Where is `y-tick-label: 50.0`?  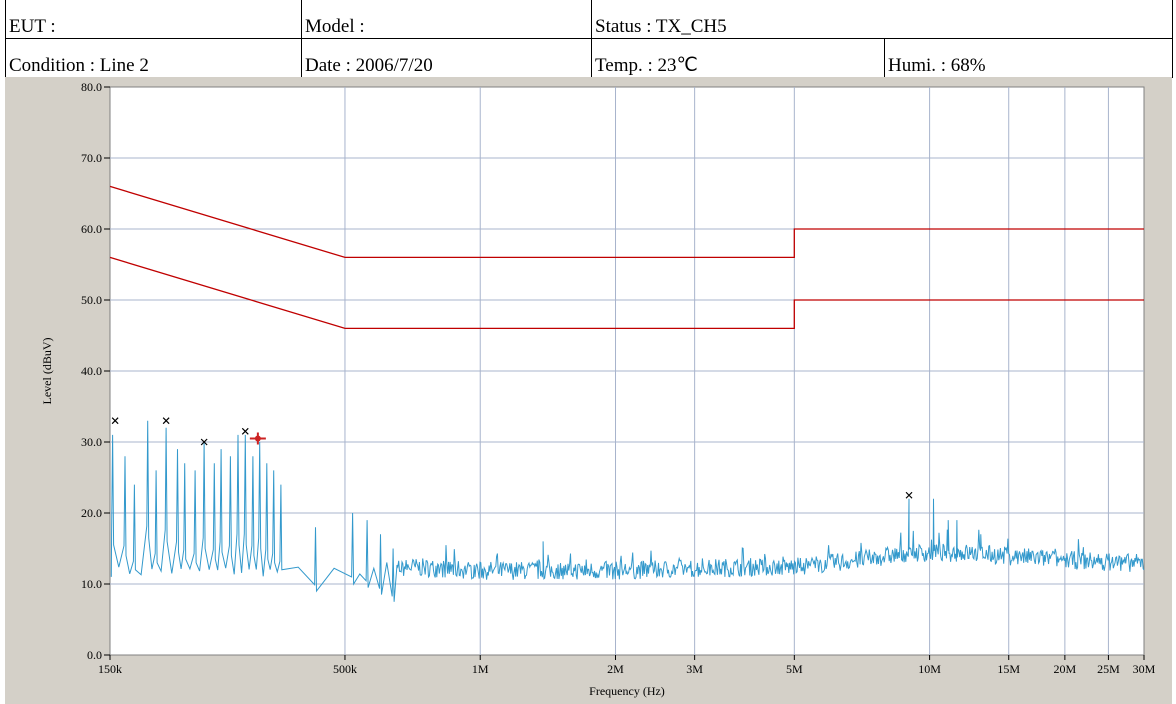
y-tick-label: 50.0 is located at coordinates (91, 300).